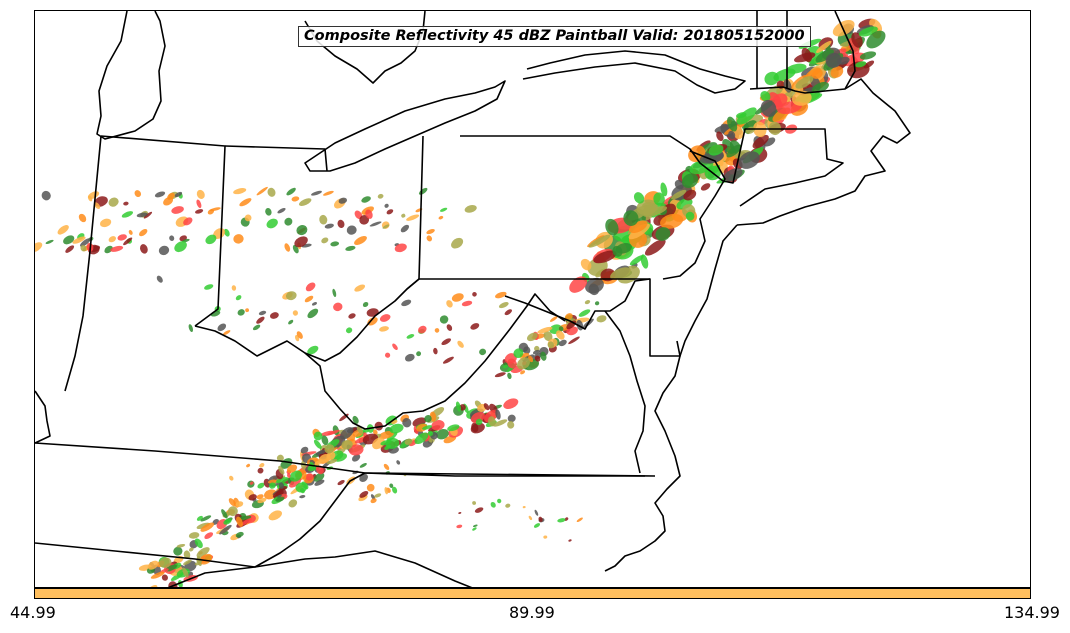  Describe the element at coordinates (634, 72) in the screenshot. I see `lake-ontario-shore` at that location.